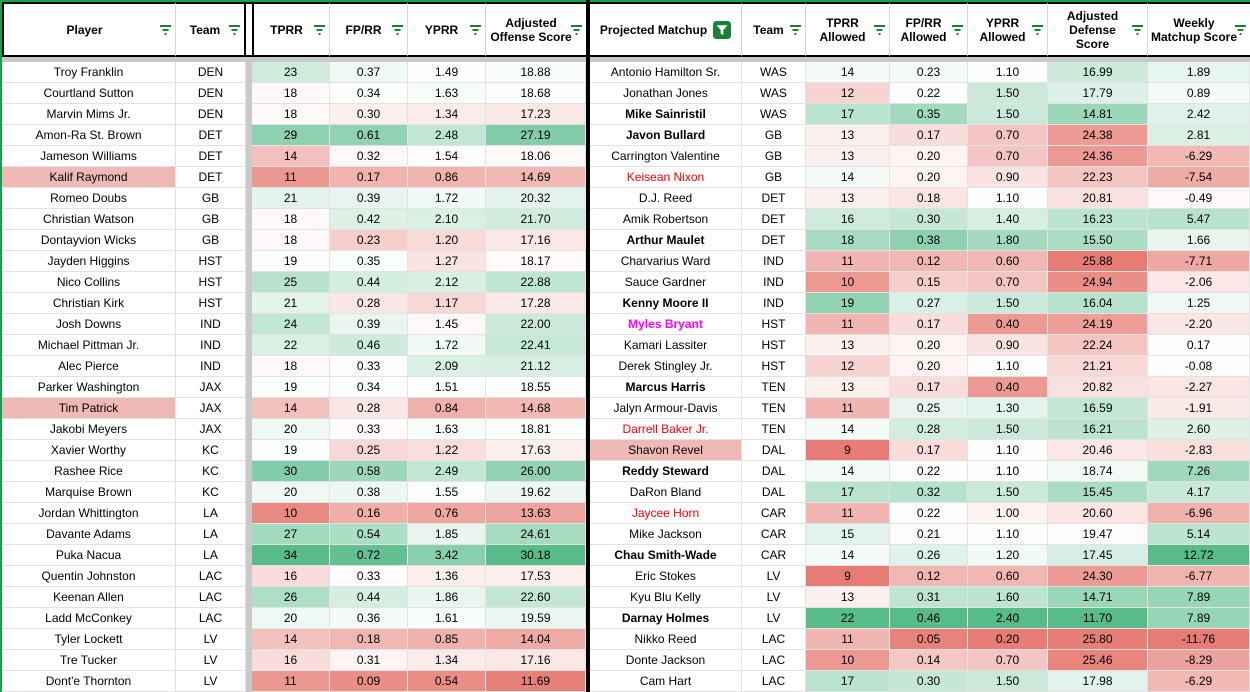  What do you see at coordinates (536, 177) in the screenshot?
I see `offense-score-cell: 14.69` at bounding box center [536, 177].